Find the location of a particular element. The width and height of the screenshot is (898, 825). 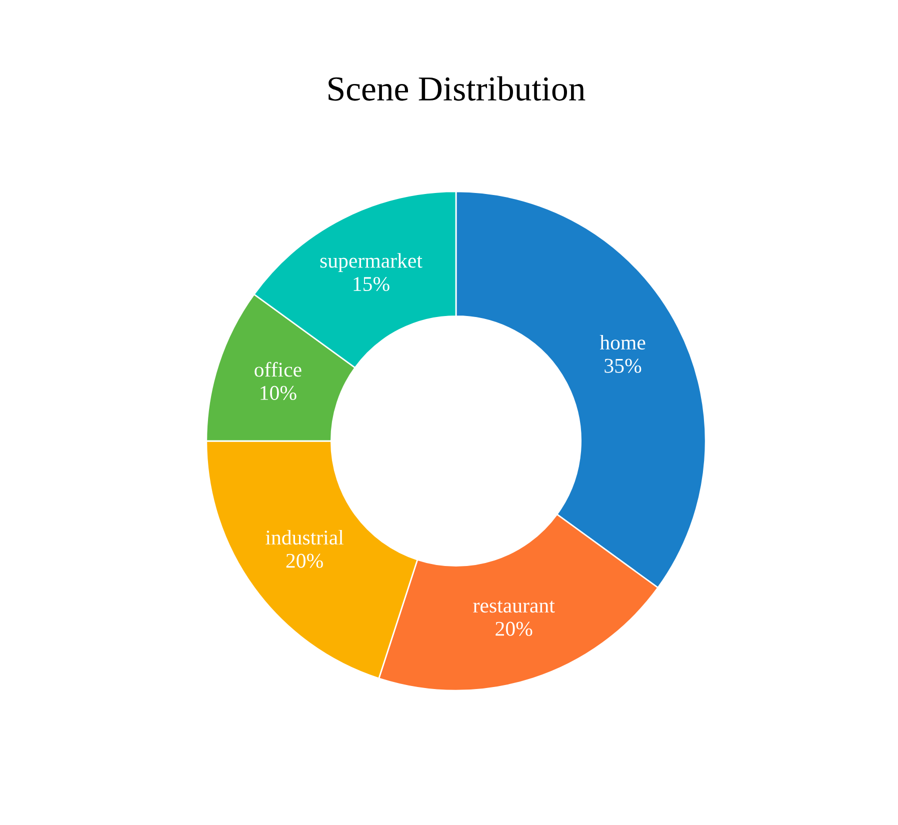

data-label: 35% is located at coordinates (623, 365).